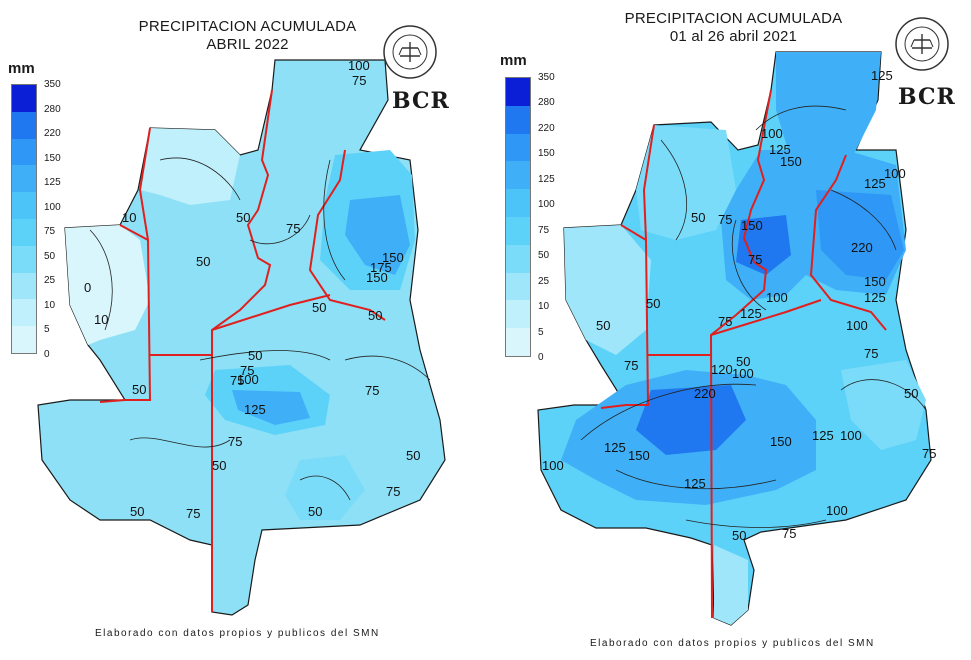  Describe the element at coordinates (546, 103) in the screenshot. I see `legend-level-label: 280` at that location.